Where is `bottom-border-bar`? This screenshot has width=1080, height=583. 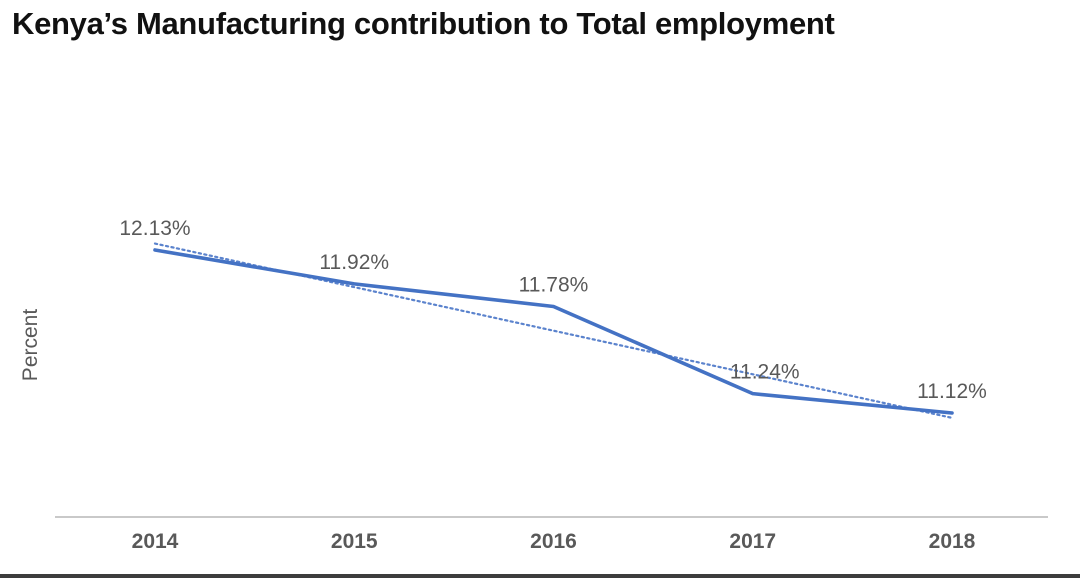
bottom-border-bar is located at coordinates (540, 576).